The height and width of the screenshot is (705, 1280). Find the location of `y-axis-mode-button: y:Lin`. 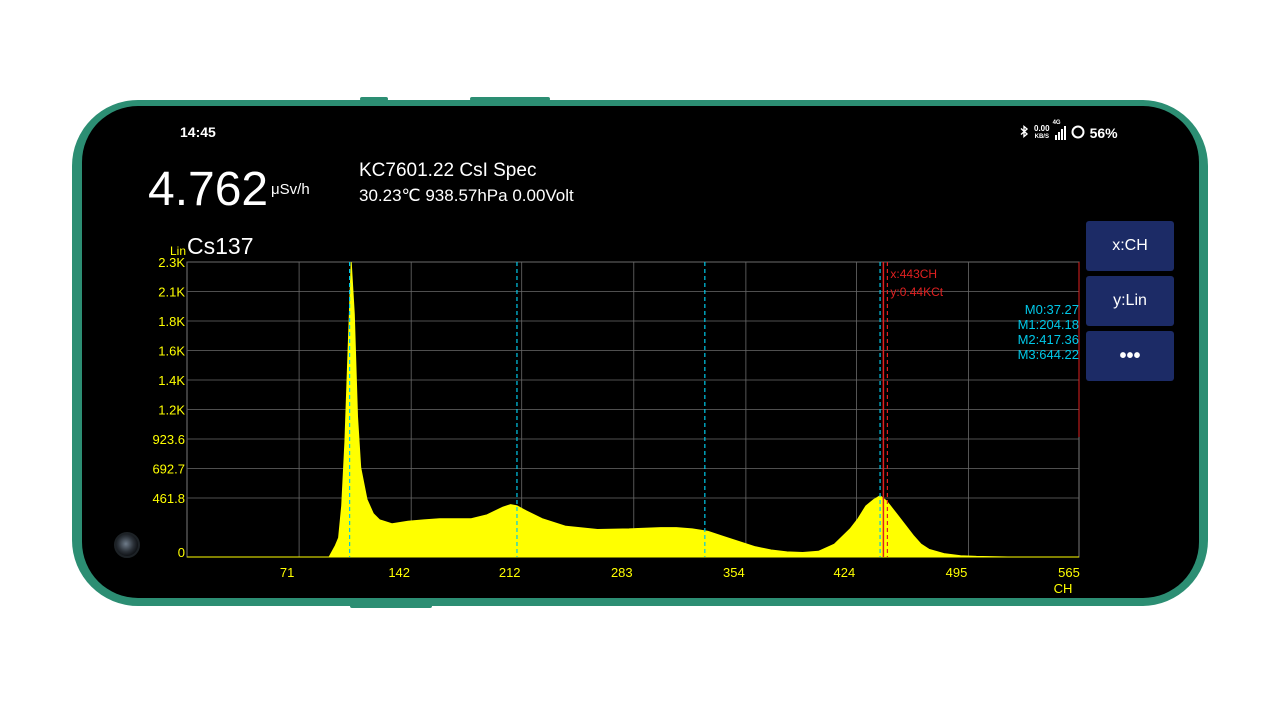

y-axis-mode-button: y:Lin is located at coordinates (1130, 301).